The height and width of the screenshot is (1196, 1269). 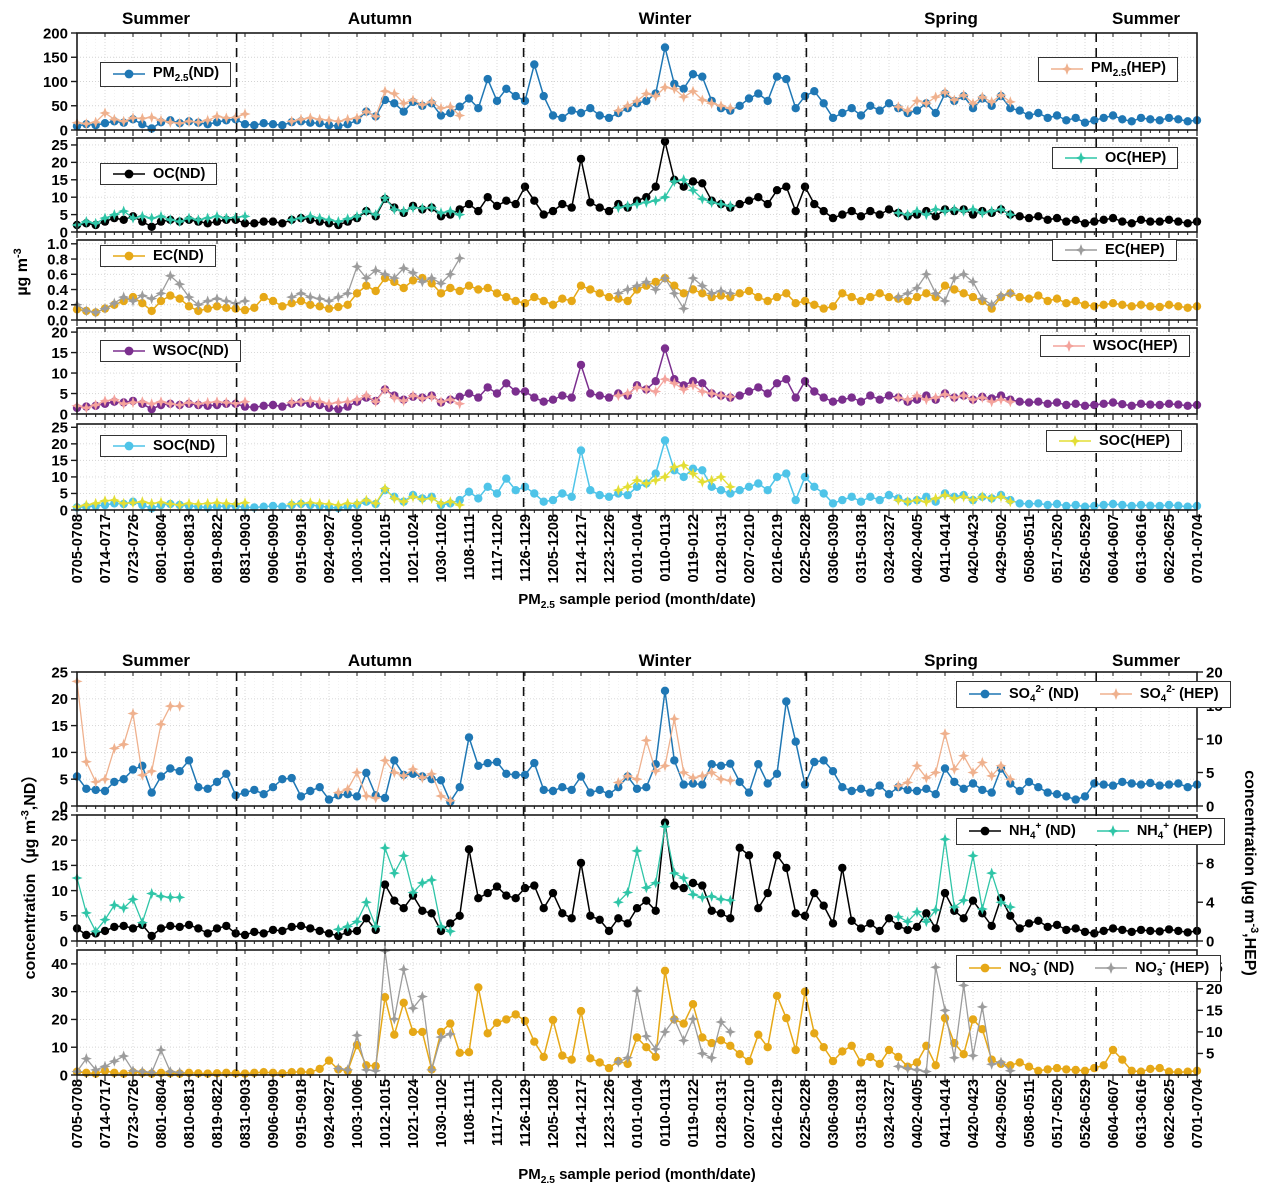 What do you see at coordinates (582, 1113) in the screenshot?
I see `svg-text: 1214-1217` at bounding box center [582, 1113].